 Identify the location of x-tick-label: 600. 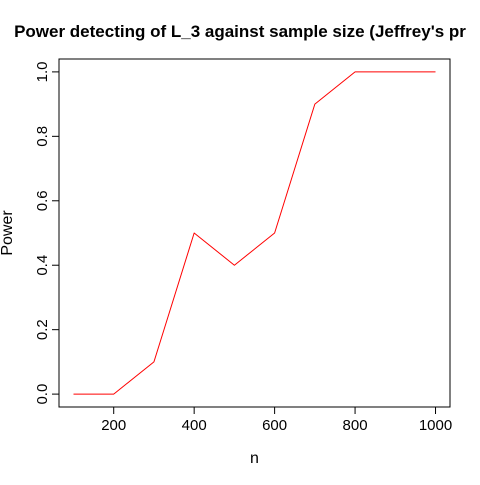
(274, 425).